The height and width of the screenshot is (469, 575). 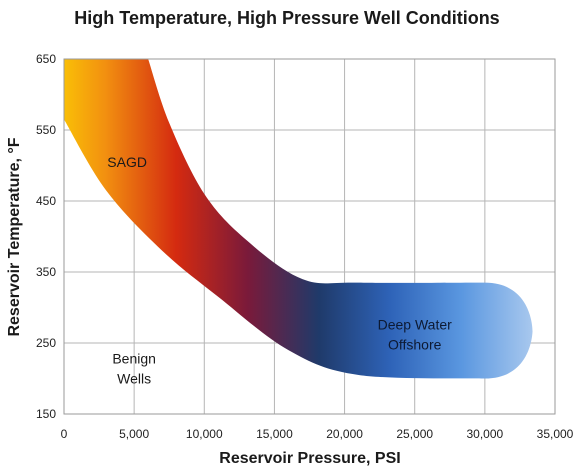 What do you see at coordinates (46, 130) in the screenshot?
I see `y-tick-label: 550` at bounding box center [46, 130].